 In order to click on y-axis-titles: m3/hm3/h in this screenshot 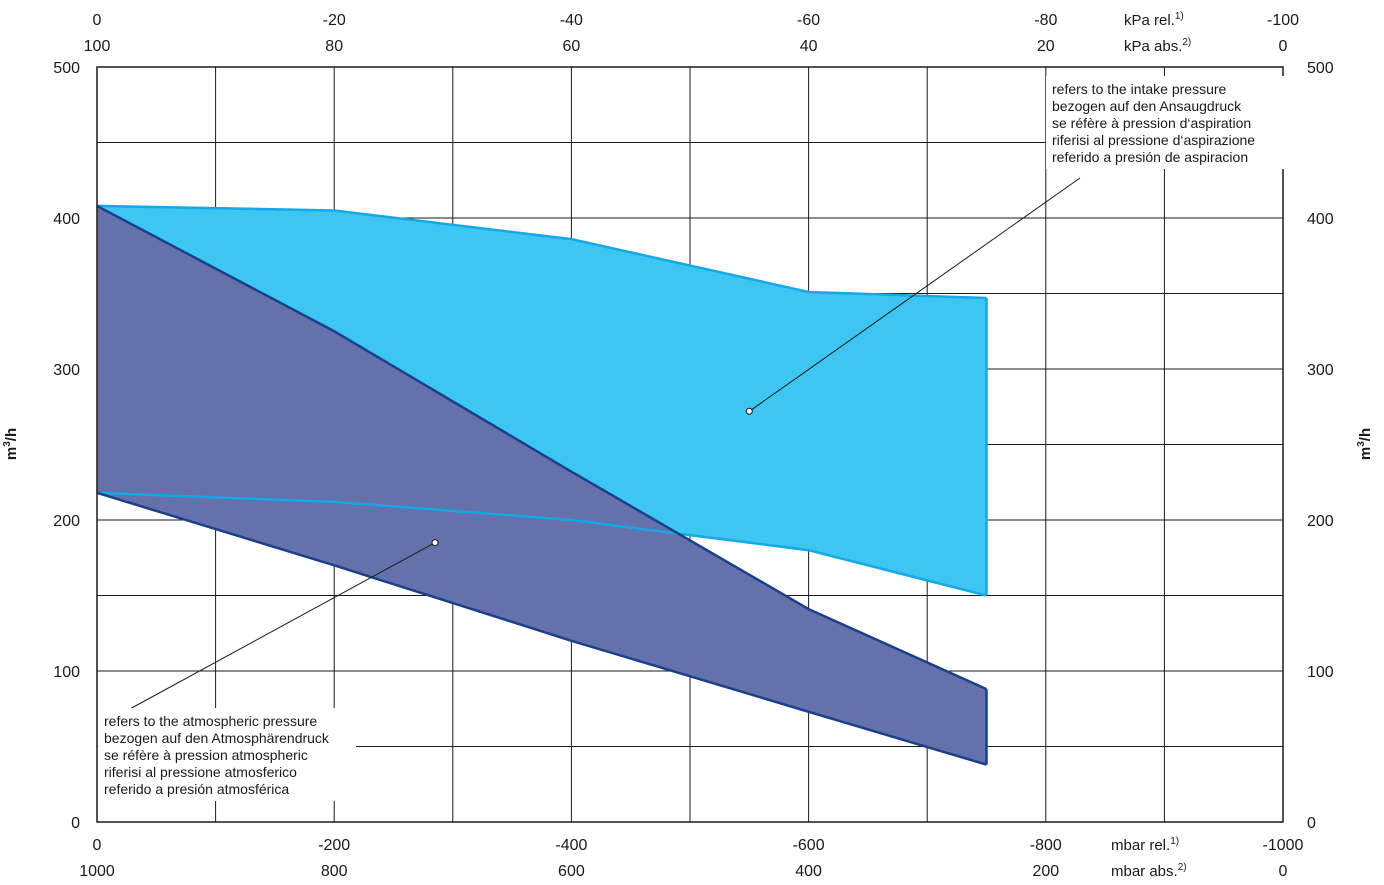, I will do `click(688, 444)`.